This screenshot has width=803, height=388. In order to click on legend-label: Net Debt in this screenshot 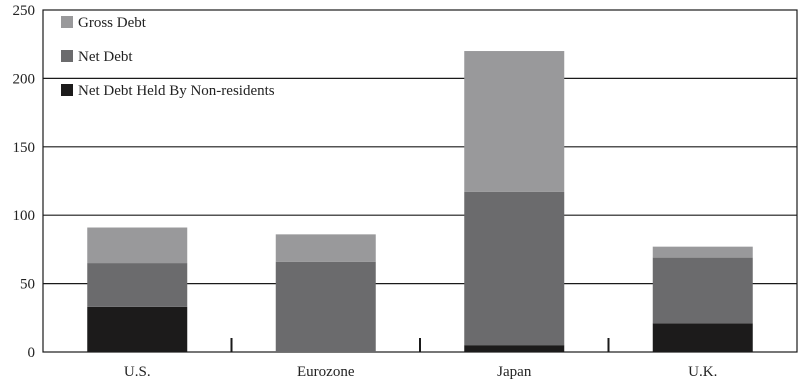, I will do `click(105, 57)`.